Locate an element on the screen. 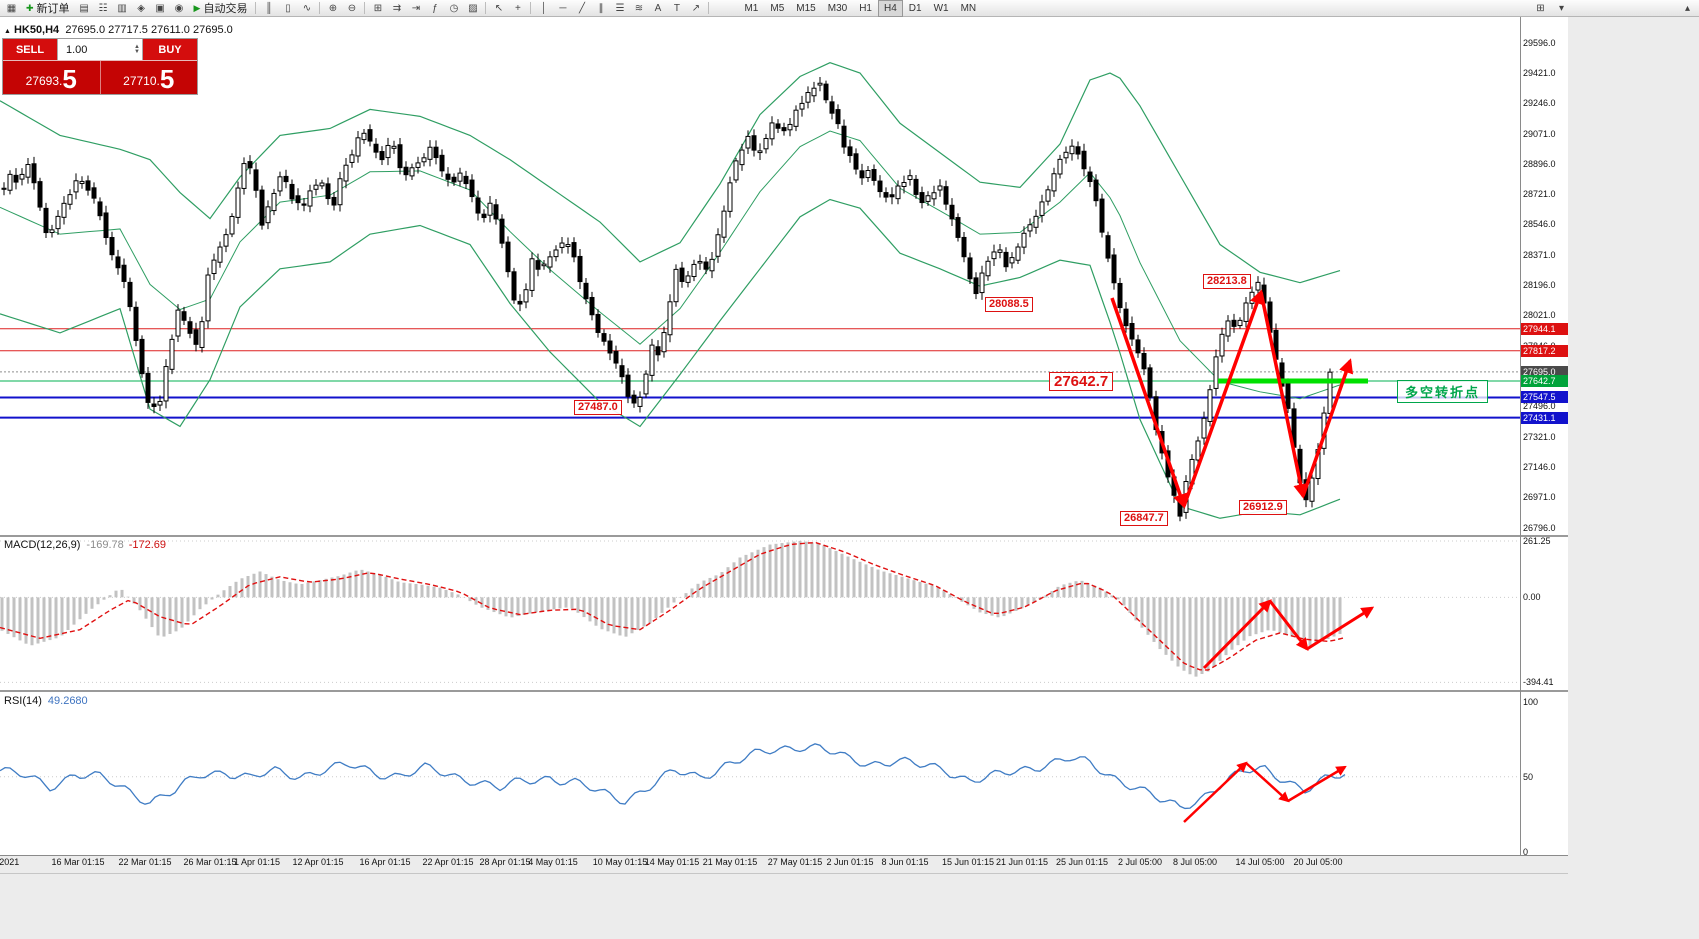 The height and width of the screenshot is (939, 1699). price-annotation: 28088.5 is located at coordinates (1009, 304).